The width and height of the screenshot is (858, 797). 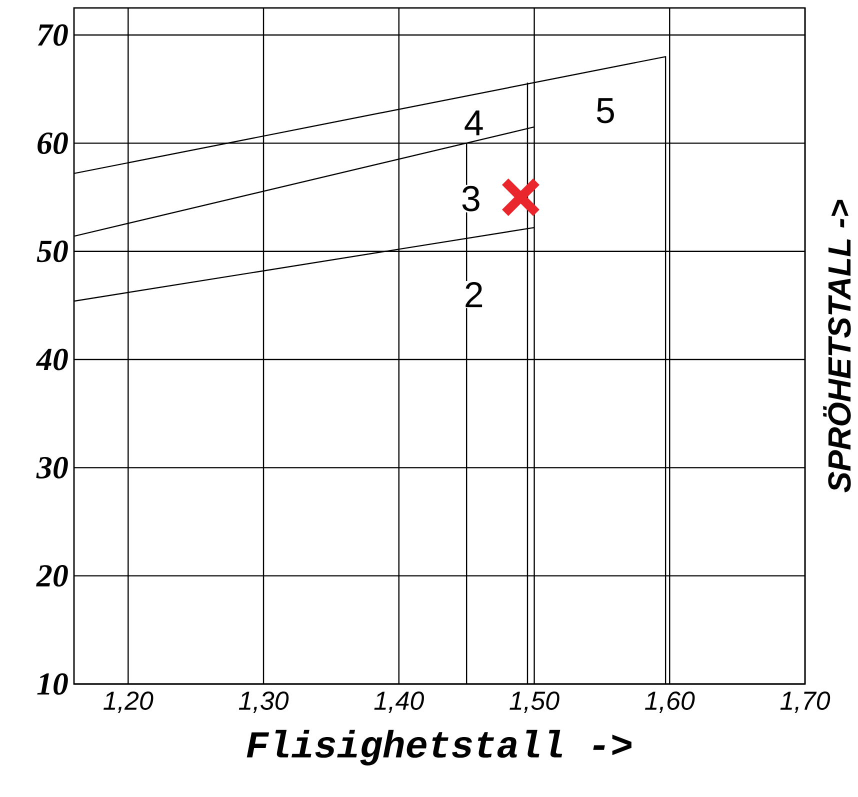 I want to click on y-tick-label: 20, so click(x=52, y=576).